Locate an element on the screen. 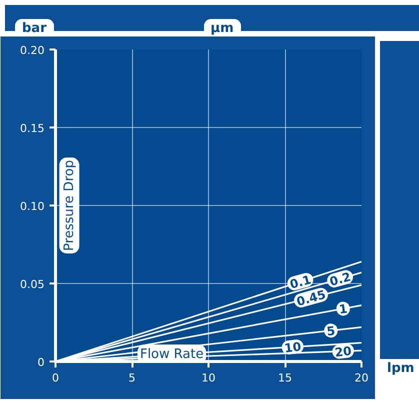  x-tick-label: 5 is located at coordinates (132, 378).